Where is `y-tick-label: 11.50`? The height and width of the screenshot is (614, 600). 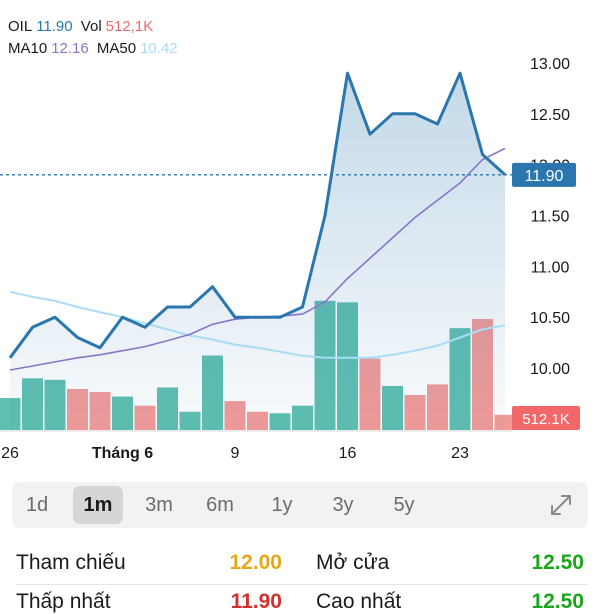 y-tick-label: 11.50 is located at coordinates (550, 217).